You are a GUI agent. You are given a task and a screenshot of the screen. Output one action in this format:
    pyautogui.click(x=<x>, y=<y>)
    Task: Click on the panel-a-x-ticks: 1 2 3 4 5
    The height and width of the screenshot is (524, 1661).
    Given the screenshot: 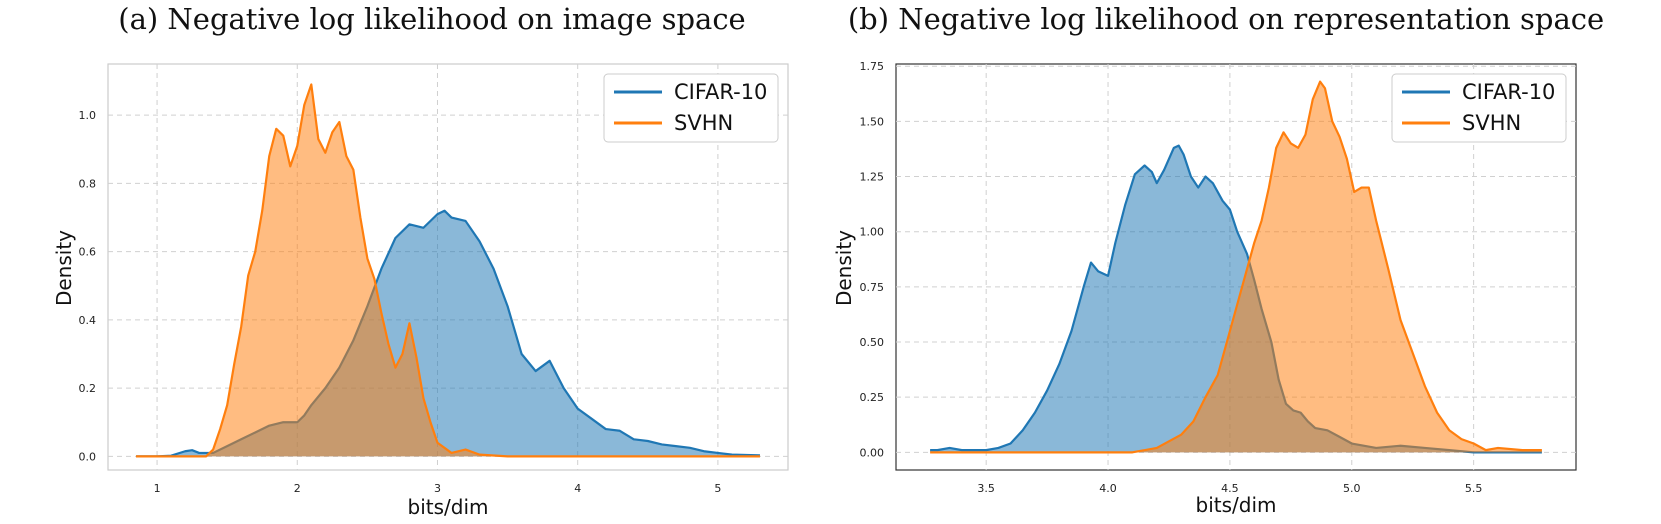 What is the action you would take?
    pyautogui.click(x=438, y=488)
    